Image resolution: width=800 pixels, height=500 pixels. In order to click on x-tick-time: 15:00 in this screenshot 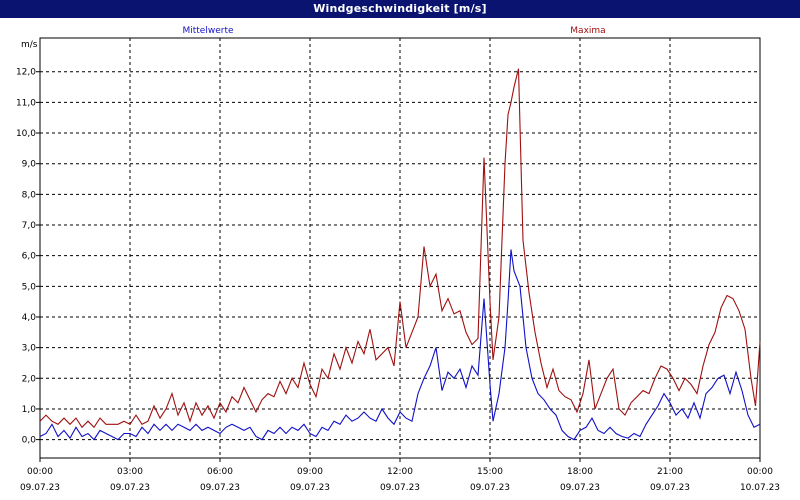, I will do `click(490, 472)`.